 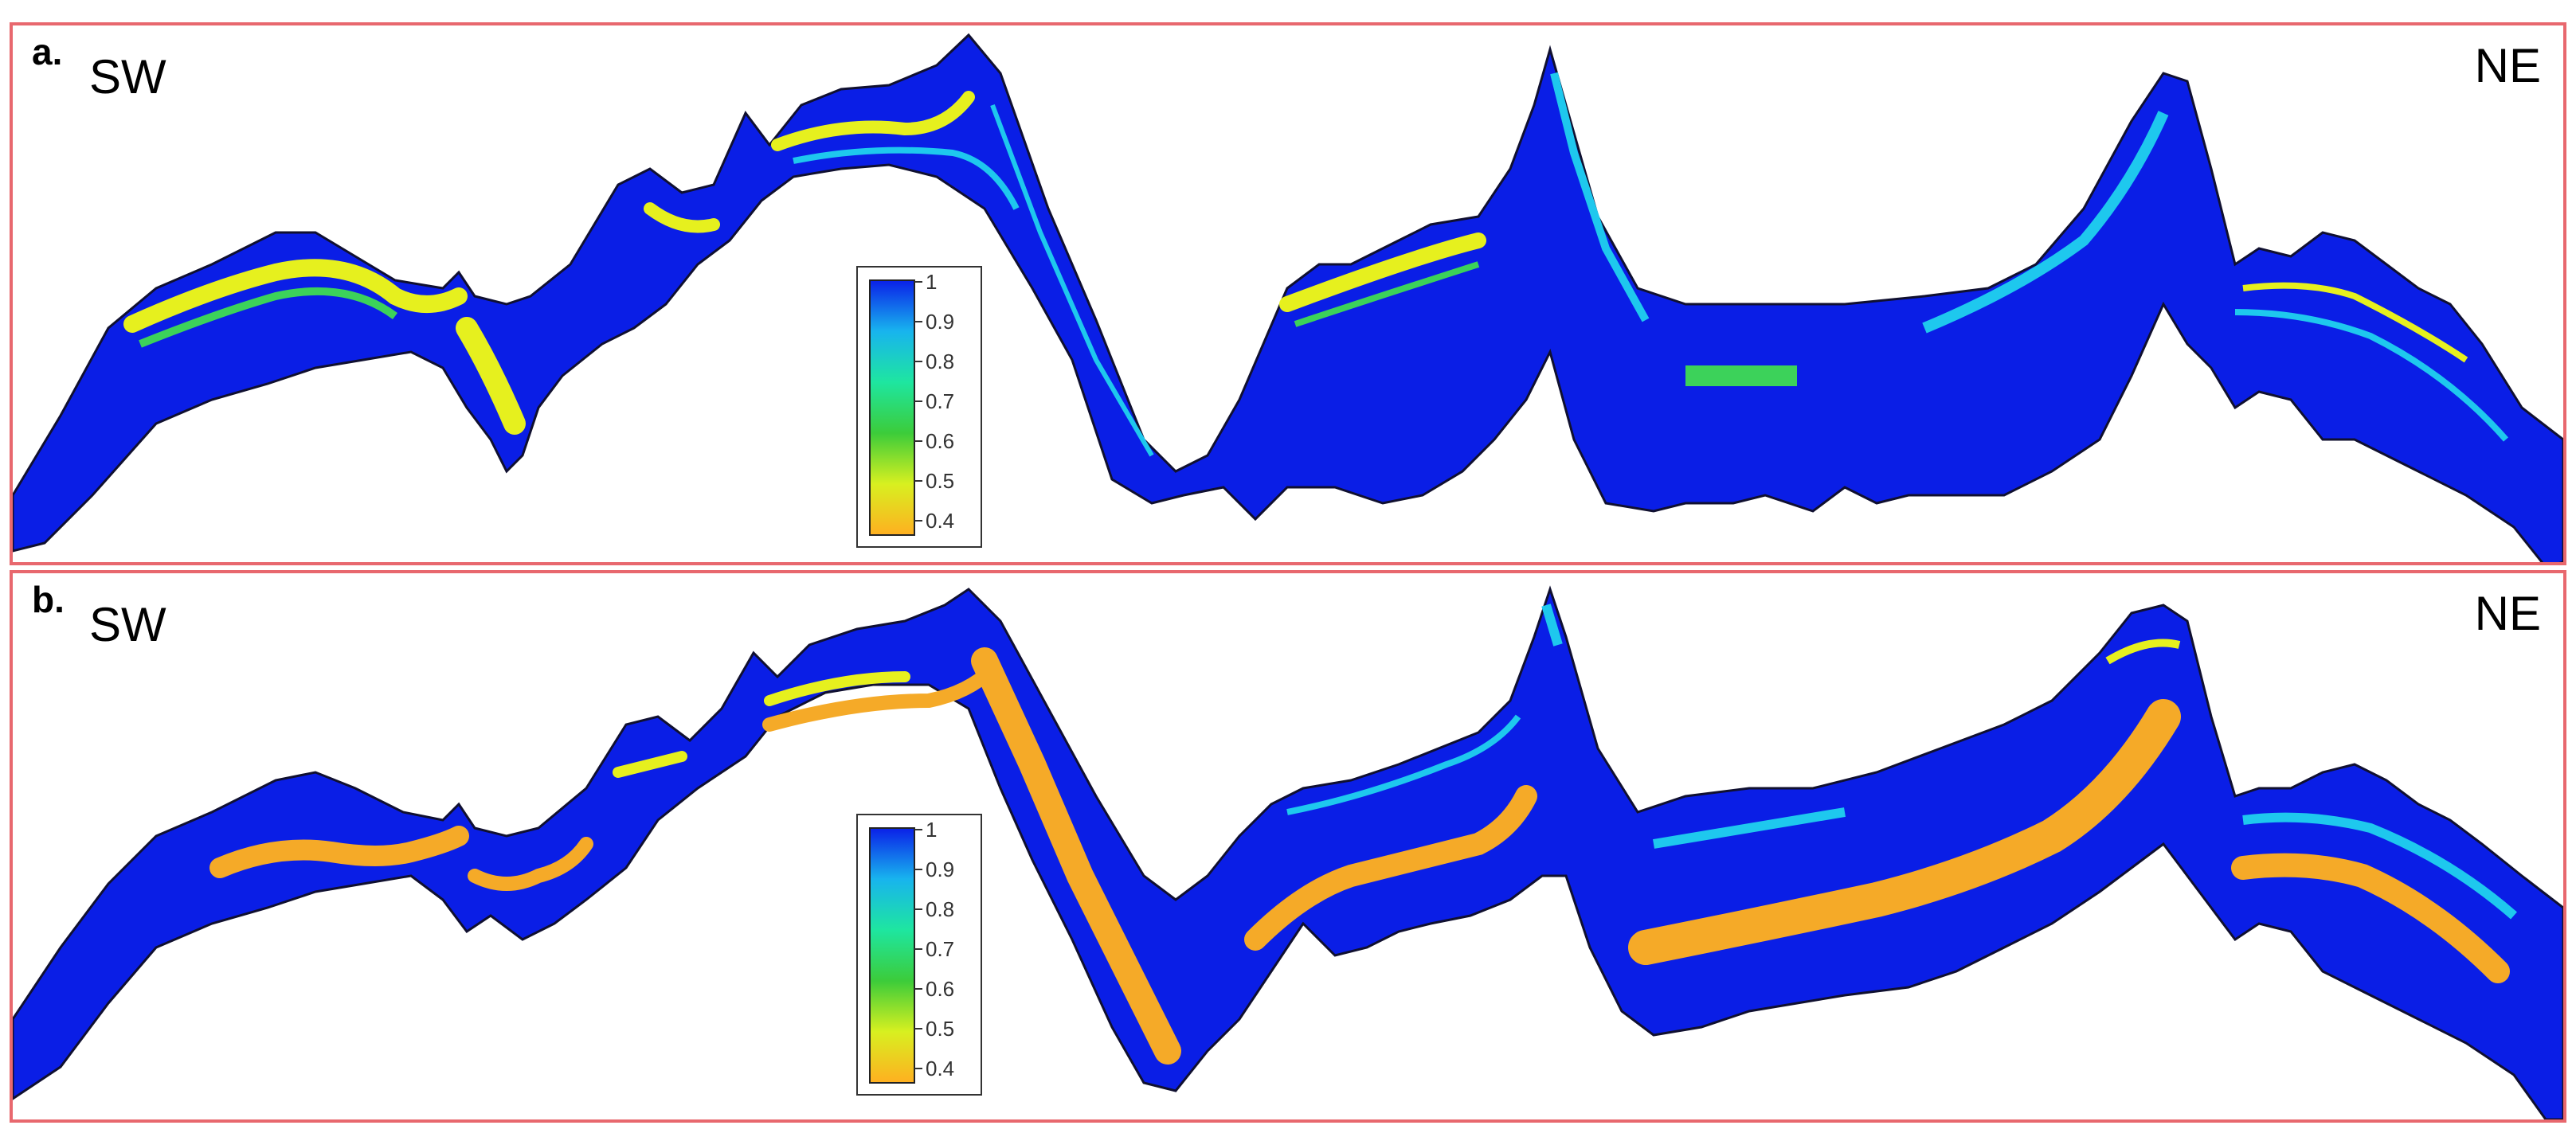 I want to click on seam-yellow-right, so click(x=2143, y=652).